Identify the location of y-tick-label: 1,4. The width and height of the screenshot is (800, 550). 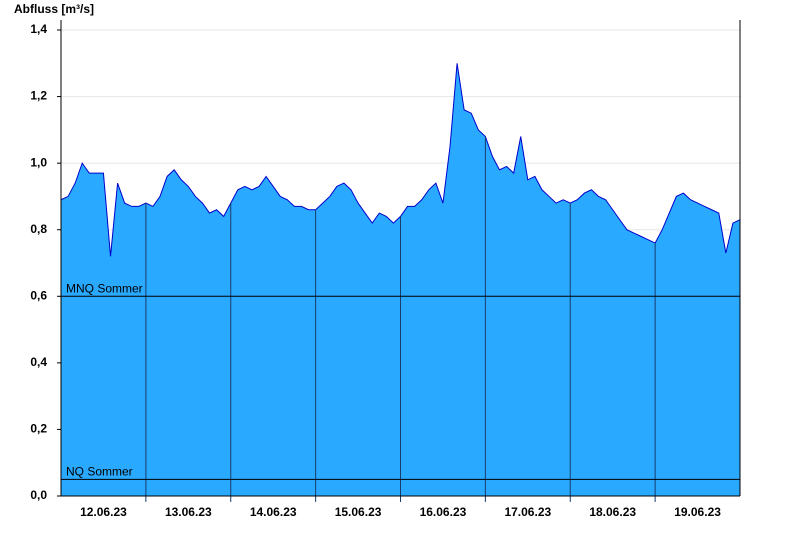
(38, 29).